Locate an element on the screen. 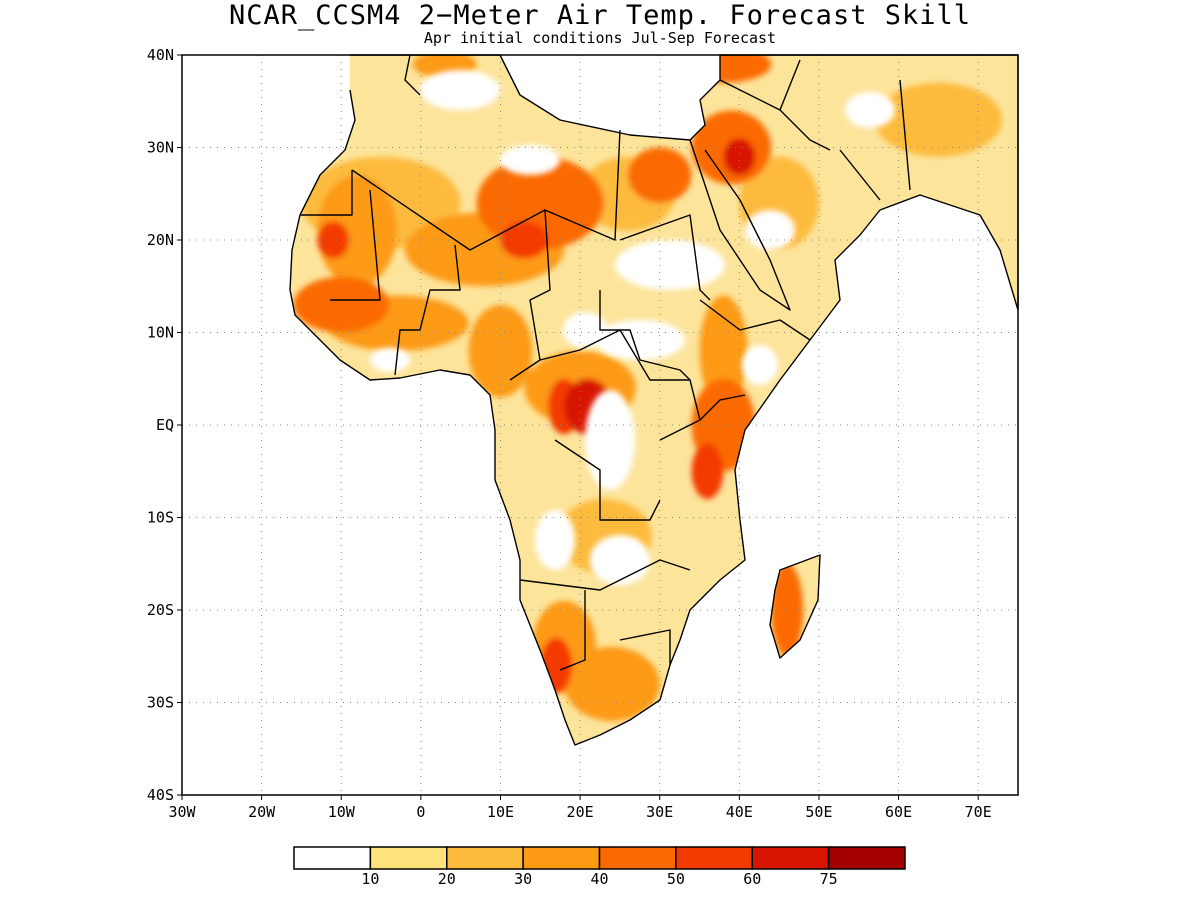 This screenshot has height=900, width=1200. map-subtitle: Apr initial conditions Jul-Sep Forecast is located at coordinates (600, 38).